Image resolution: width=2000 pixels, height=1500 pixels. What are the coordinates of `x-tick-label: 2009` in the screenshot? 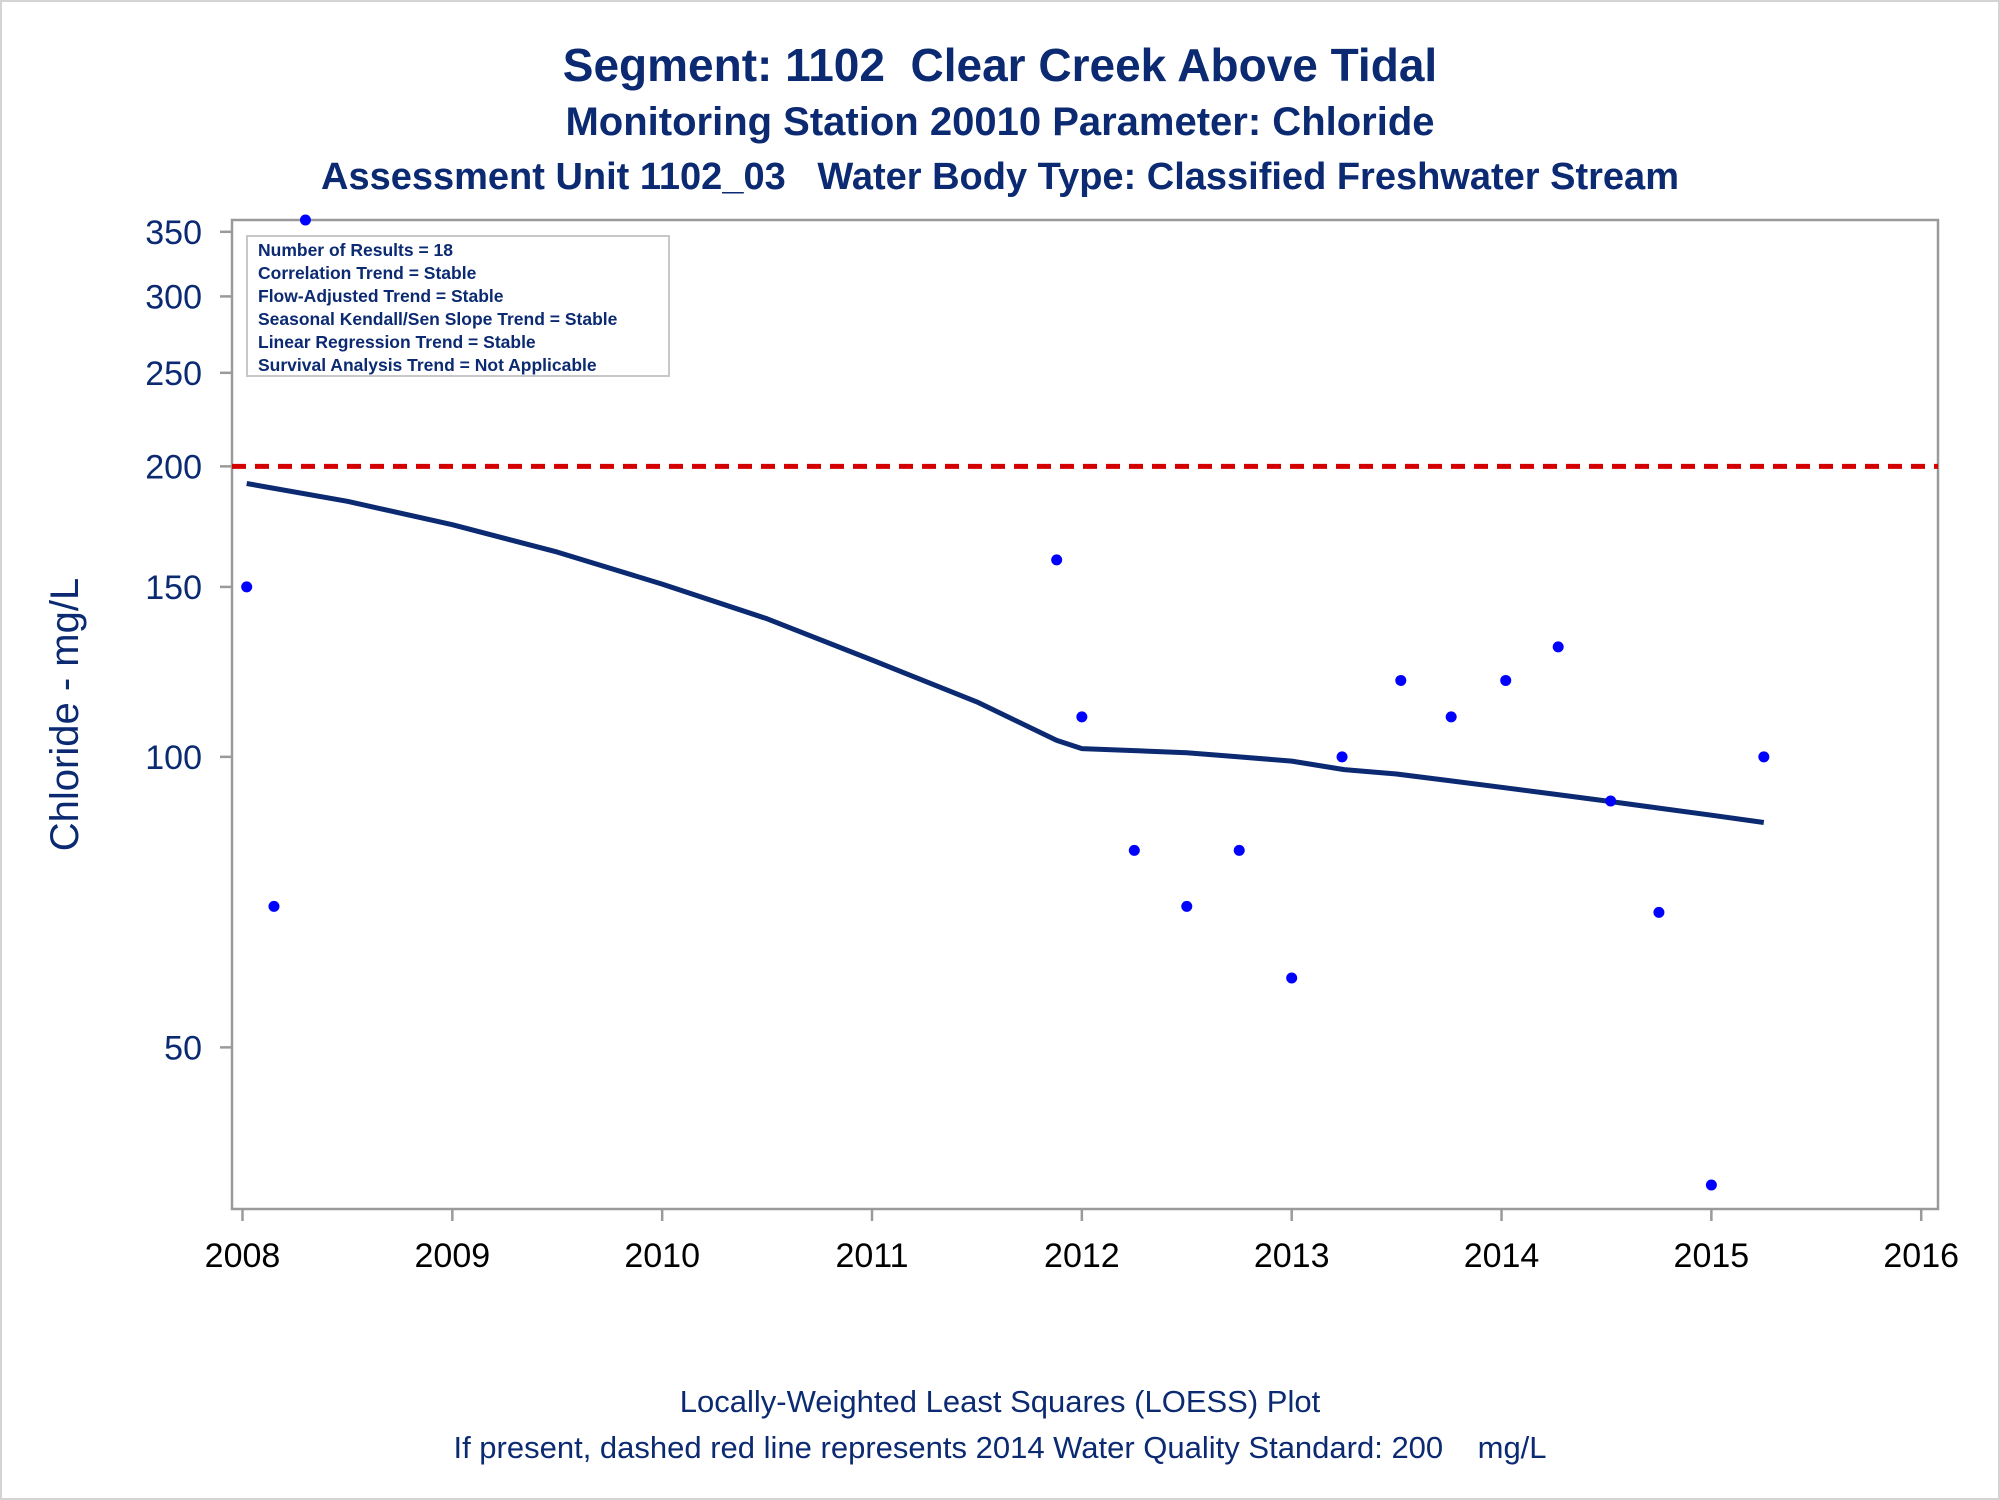 It's located at (453, 1256).